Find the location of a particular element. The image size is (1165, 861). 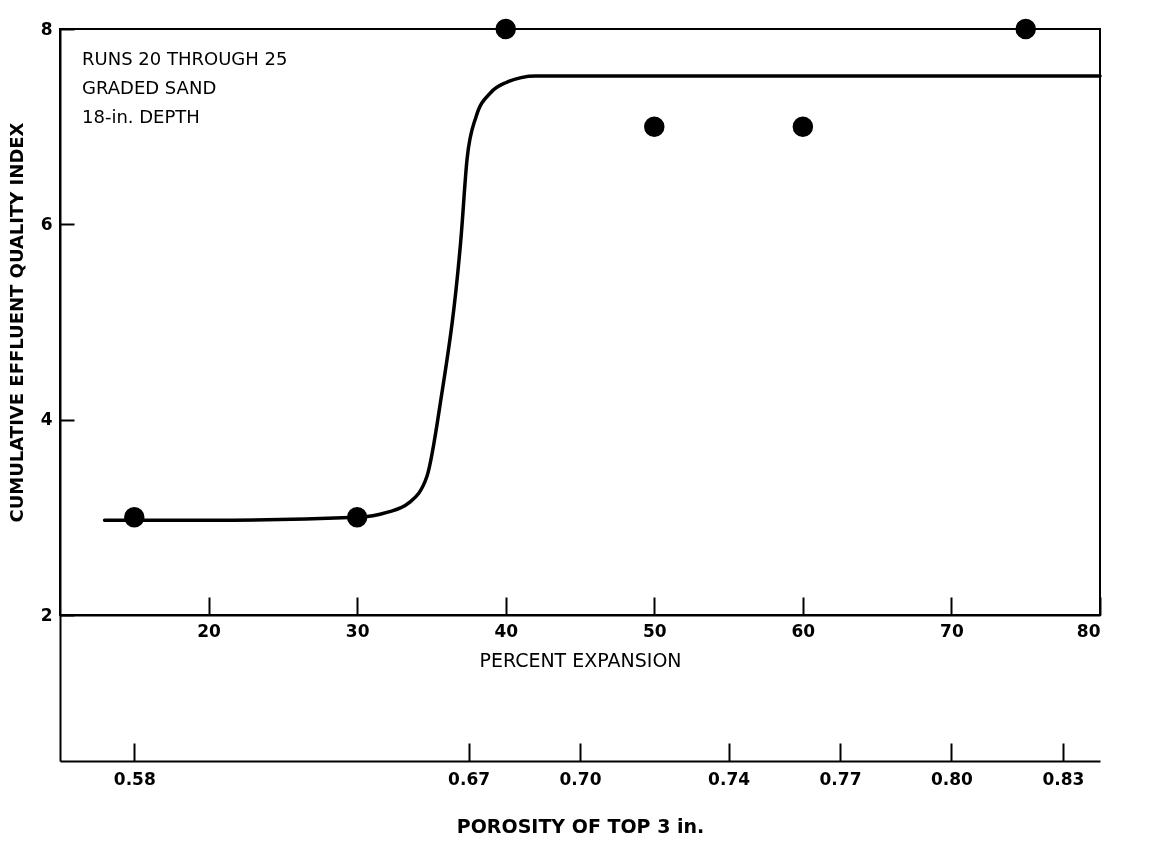

y-tick-label: 4 is located at coordinates (46, 419).